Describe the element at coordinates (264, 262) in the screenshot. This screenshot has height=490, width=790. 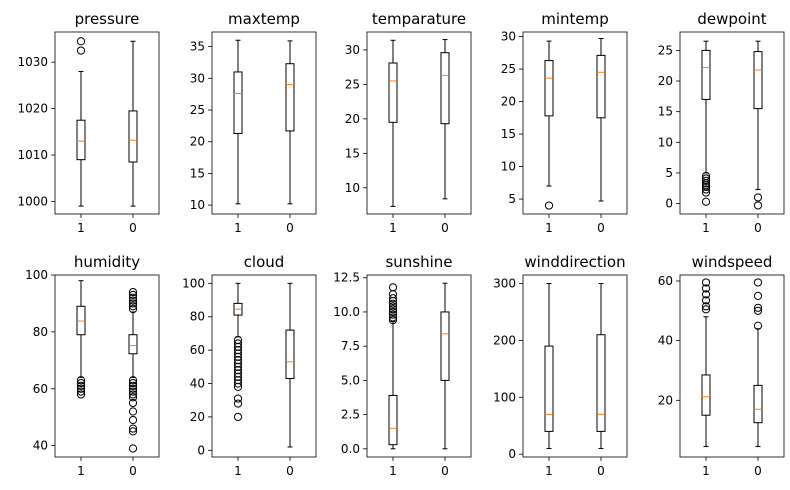
I see `subplot-title: cloud` at that location.